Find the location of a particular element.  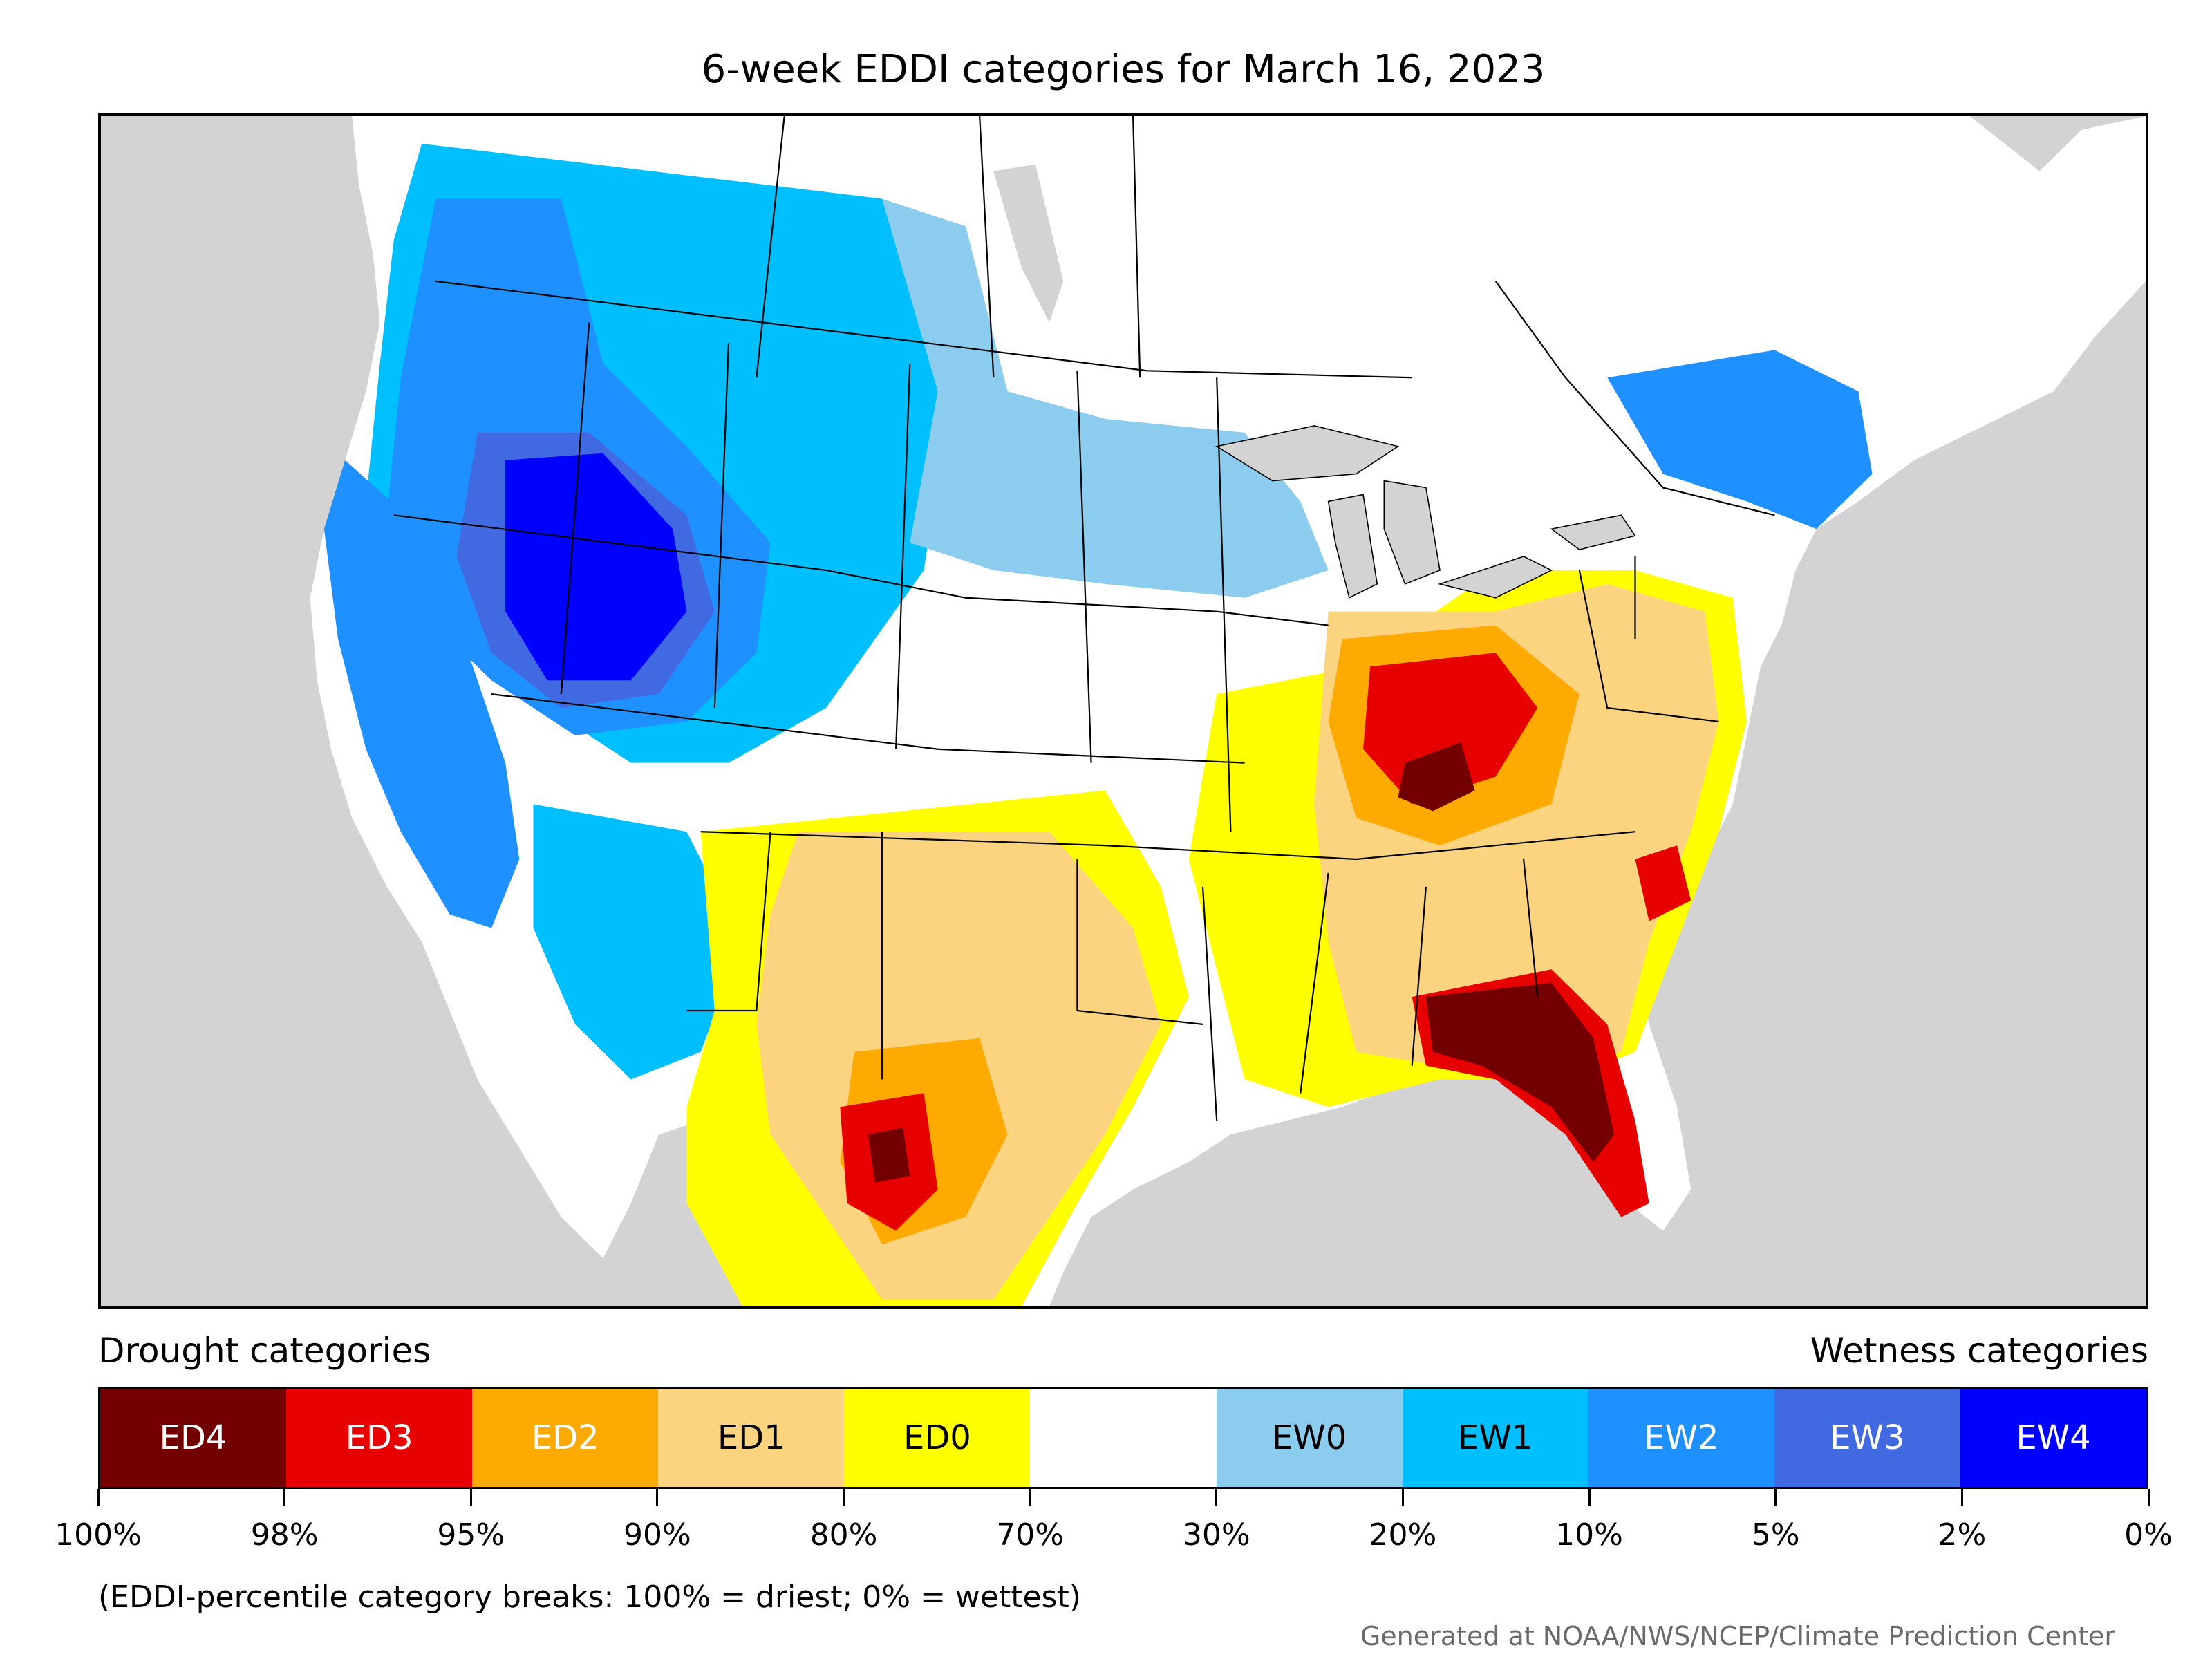

tick-label: 10% is located at coordinates (1589, 1535).